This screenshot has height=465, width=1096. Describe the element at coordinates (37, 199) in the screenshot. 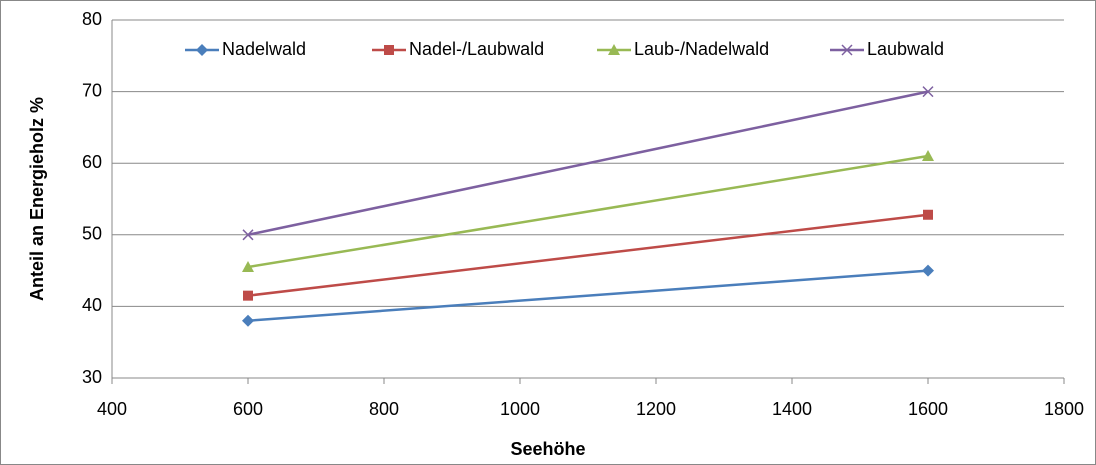

I see `y-axis-title: Anteil an Energieholz %` at that location.